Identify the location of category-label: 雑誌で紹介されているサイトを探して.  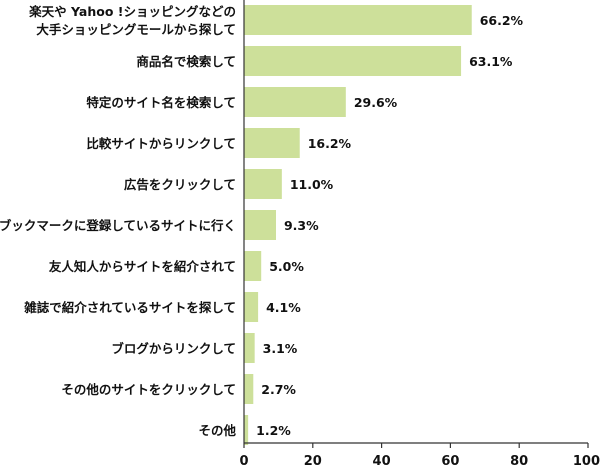
(129, 307).